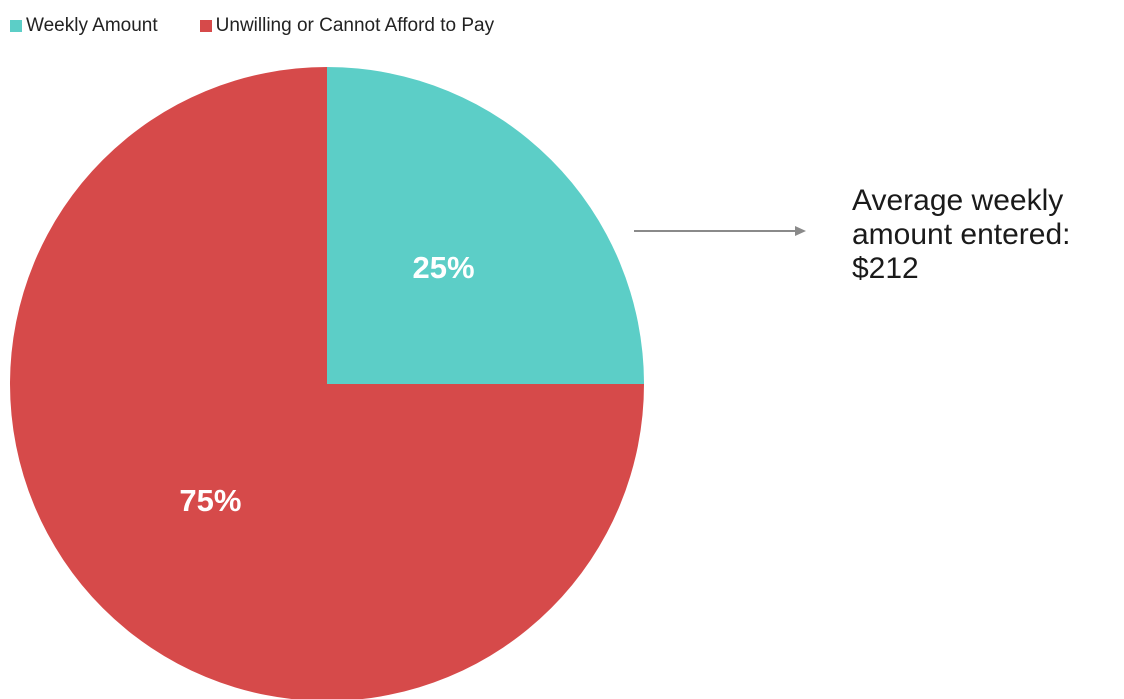  Describe the element at coordinates (444, 267) in the screenshot. I see `pie-data-label-0: 25%` at that location.